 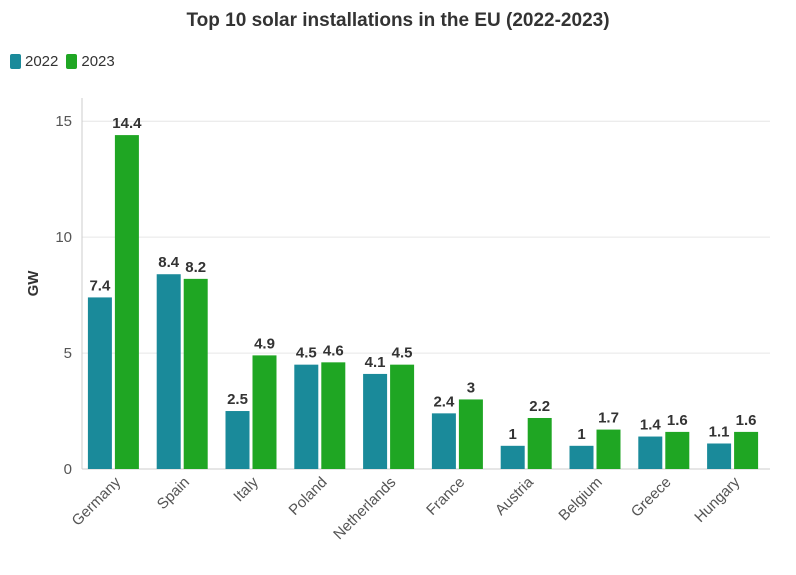 I want to click on y-axis-title: GW, so click(x=33, y=283).